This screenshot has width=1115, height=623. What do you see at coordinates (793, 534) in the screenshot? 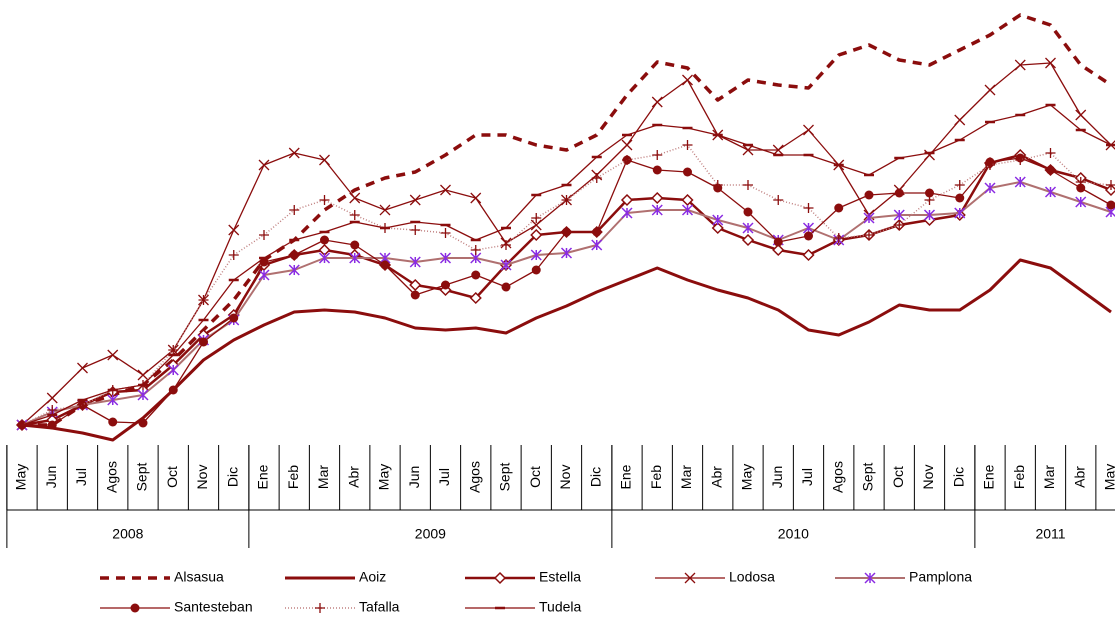
I see `group-label: 2010` at bounding box center [793, 534].